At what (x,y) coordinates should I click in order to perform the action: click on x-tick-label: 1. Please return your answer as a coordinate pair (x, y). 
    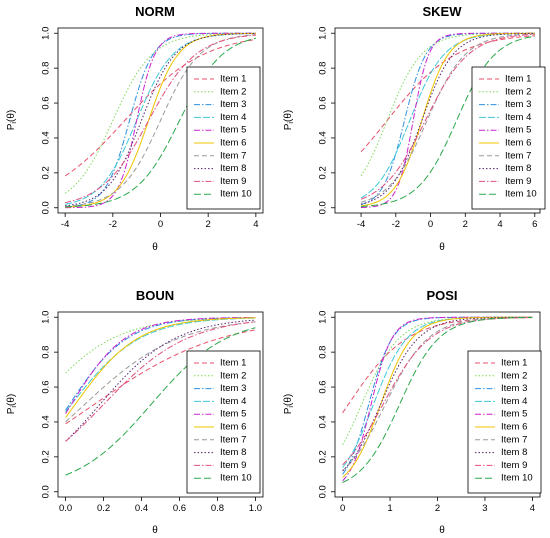
    Looking at the image, I should click on (389, 508).